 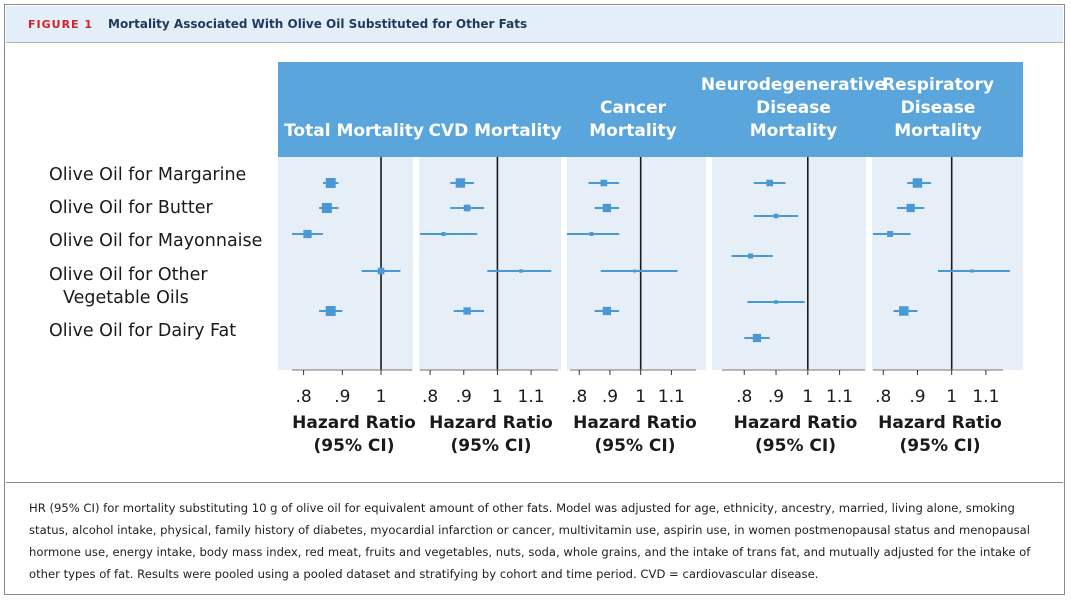 I want to click on caption-divider, so click(x=534, y=482).